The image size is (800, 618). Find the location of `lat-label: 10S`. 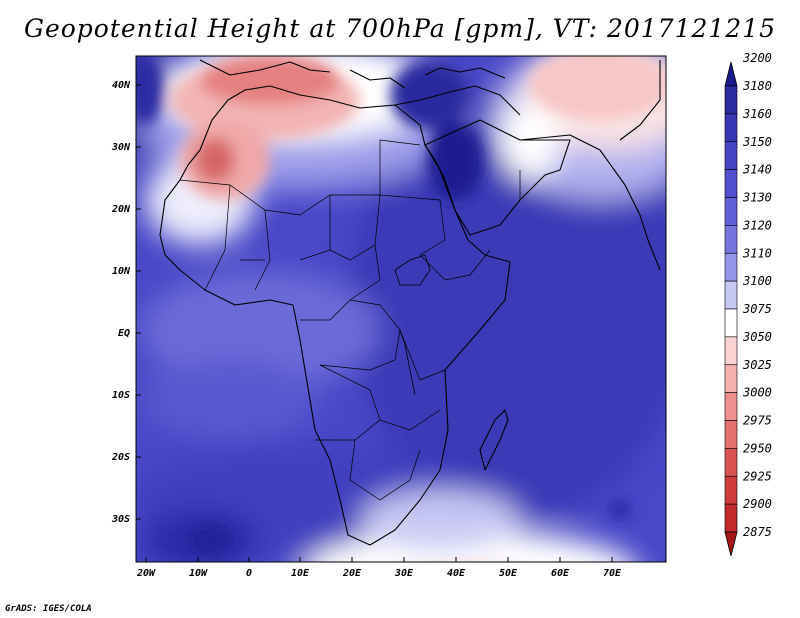

lat-label: 10S is located at coordinates (121, 395).